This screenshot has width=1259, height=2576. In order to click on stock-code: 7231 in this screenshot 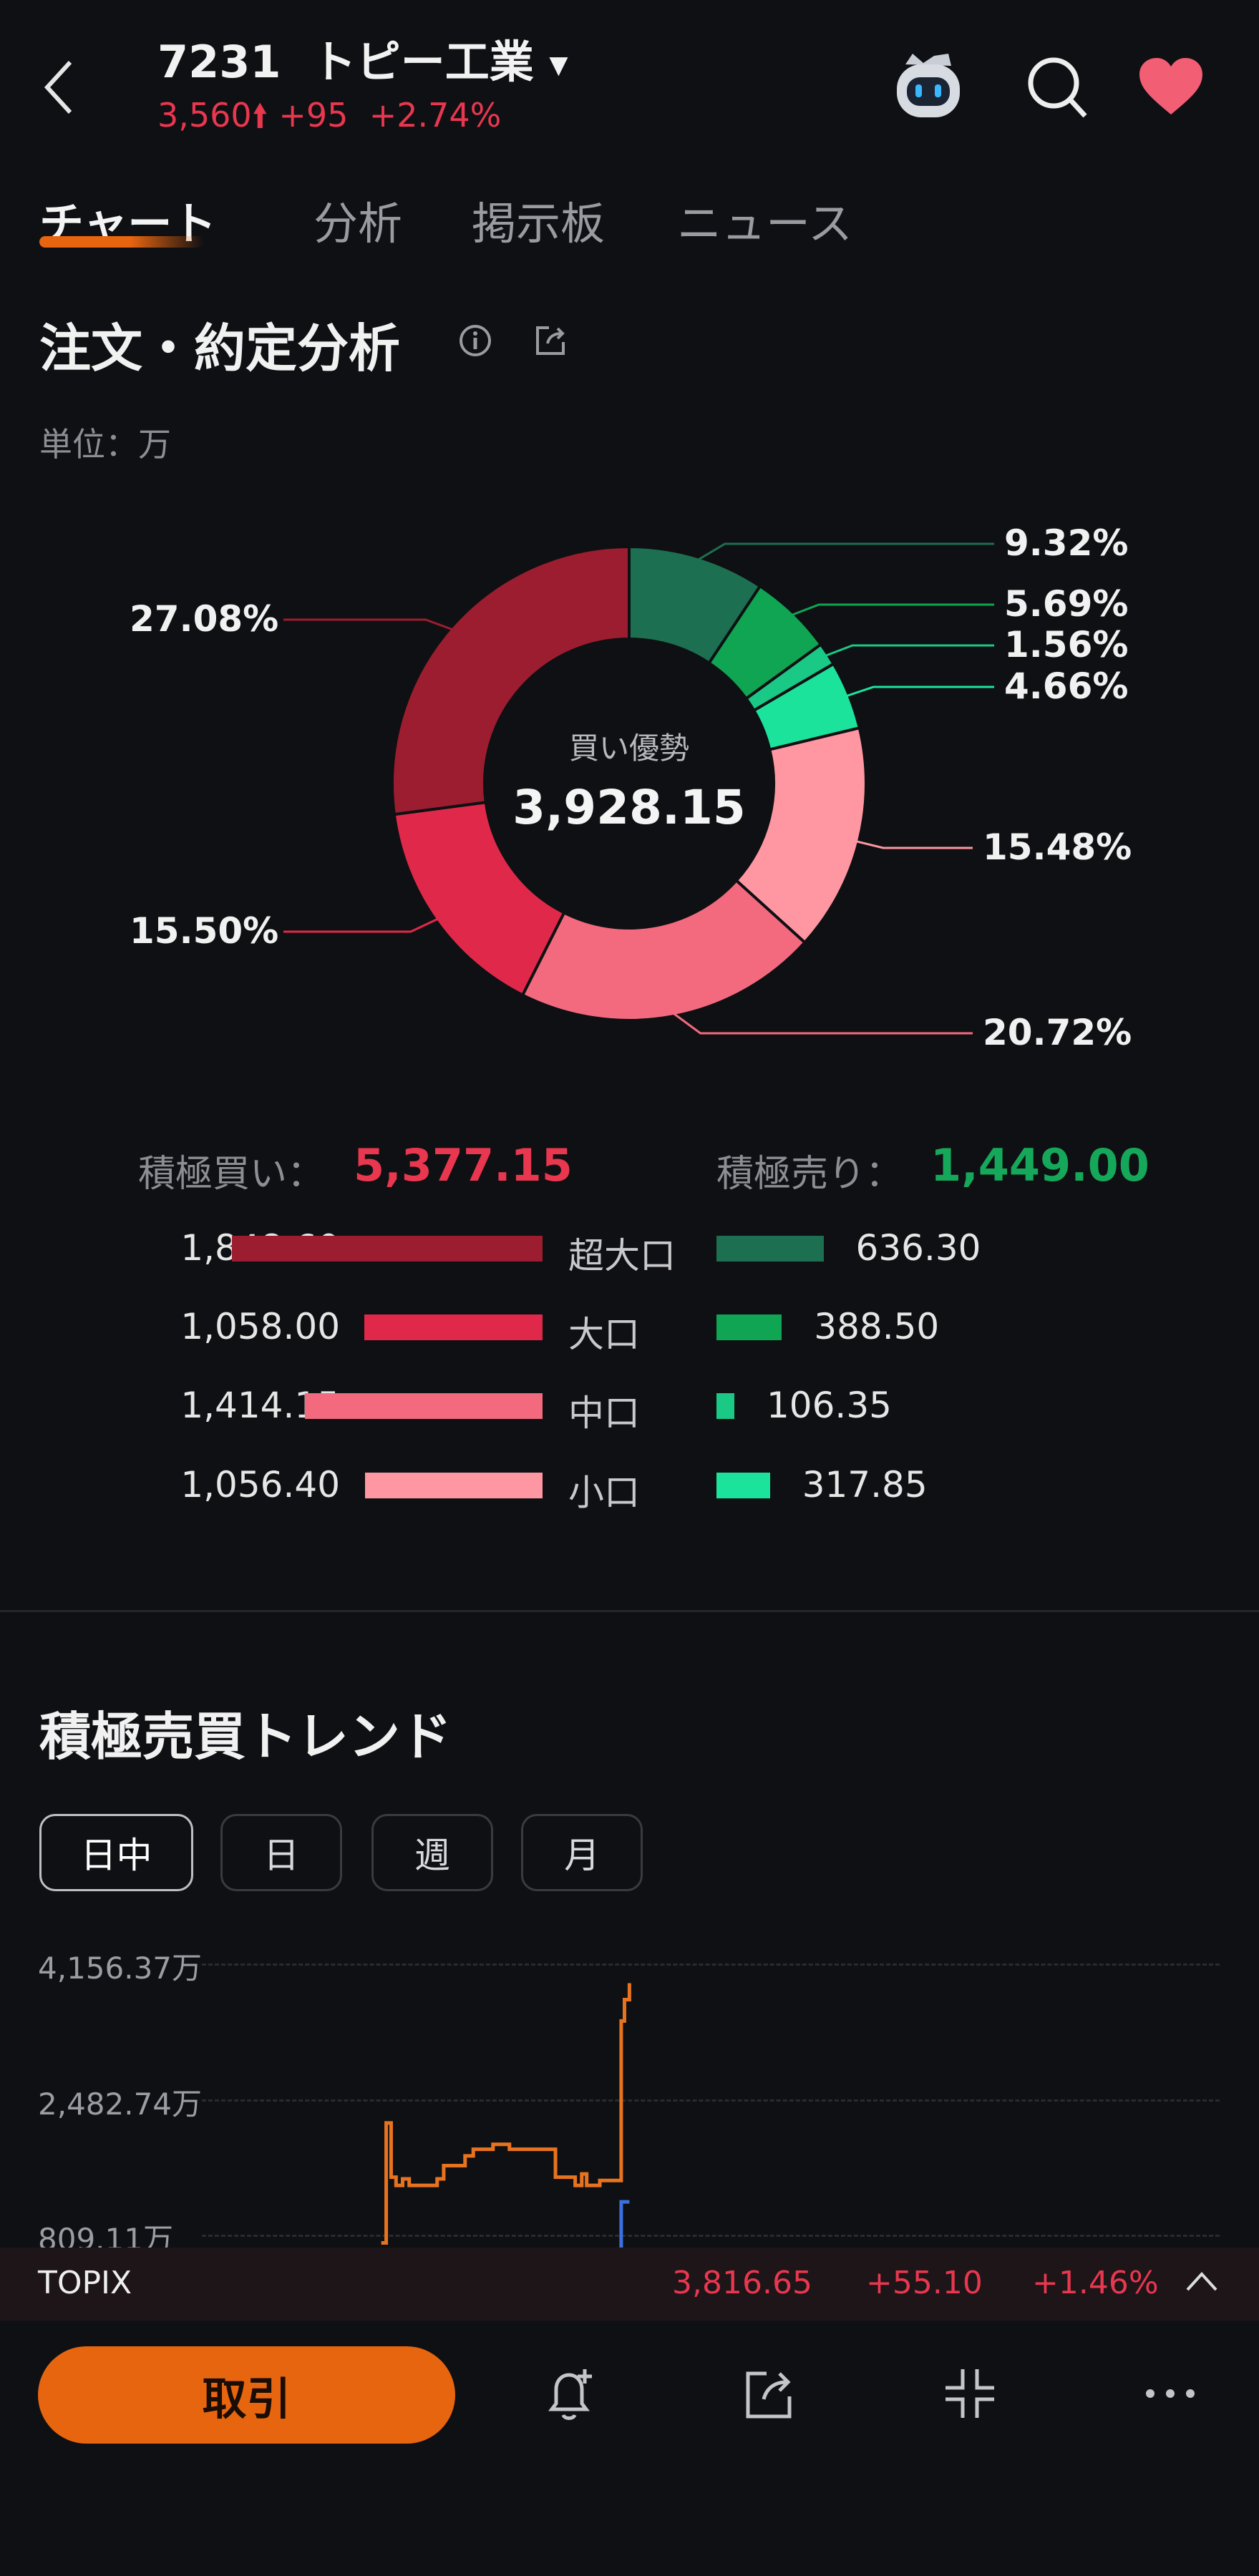, I will do `click(219, 62)`.